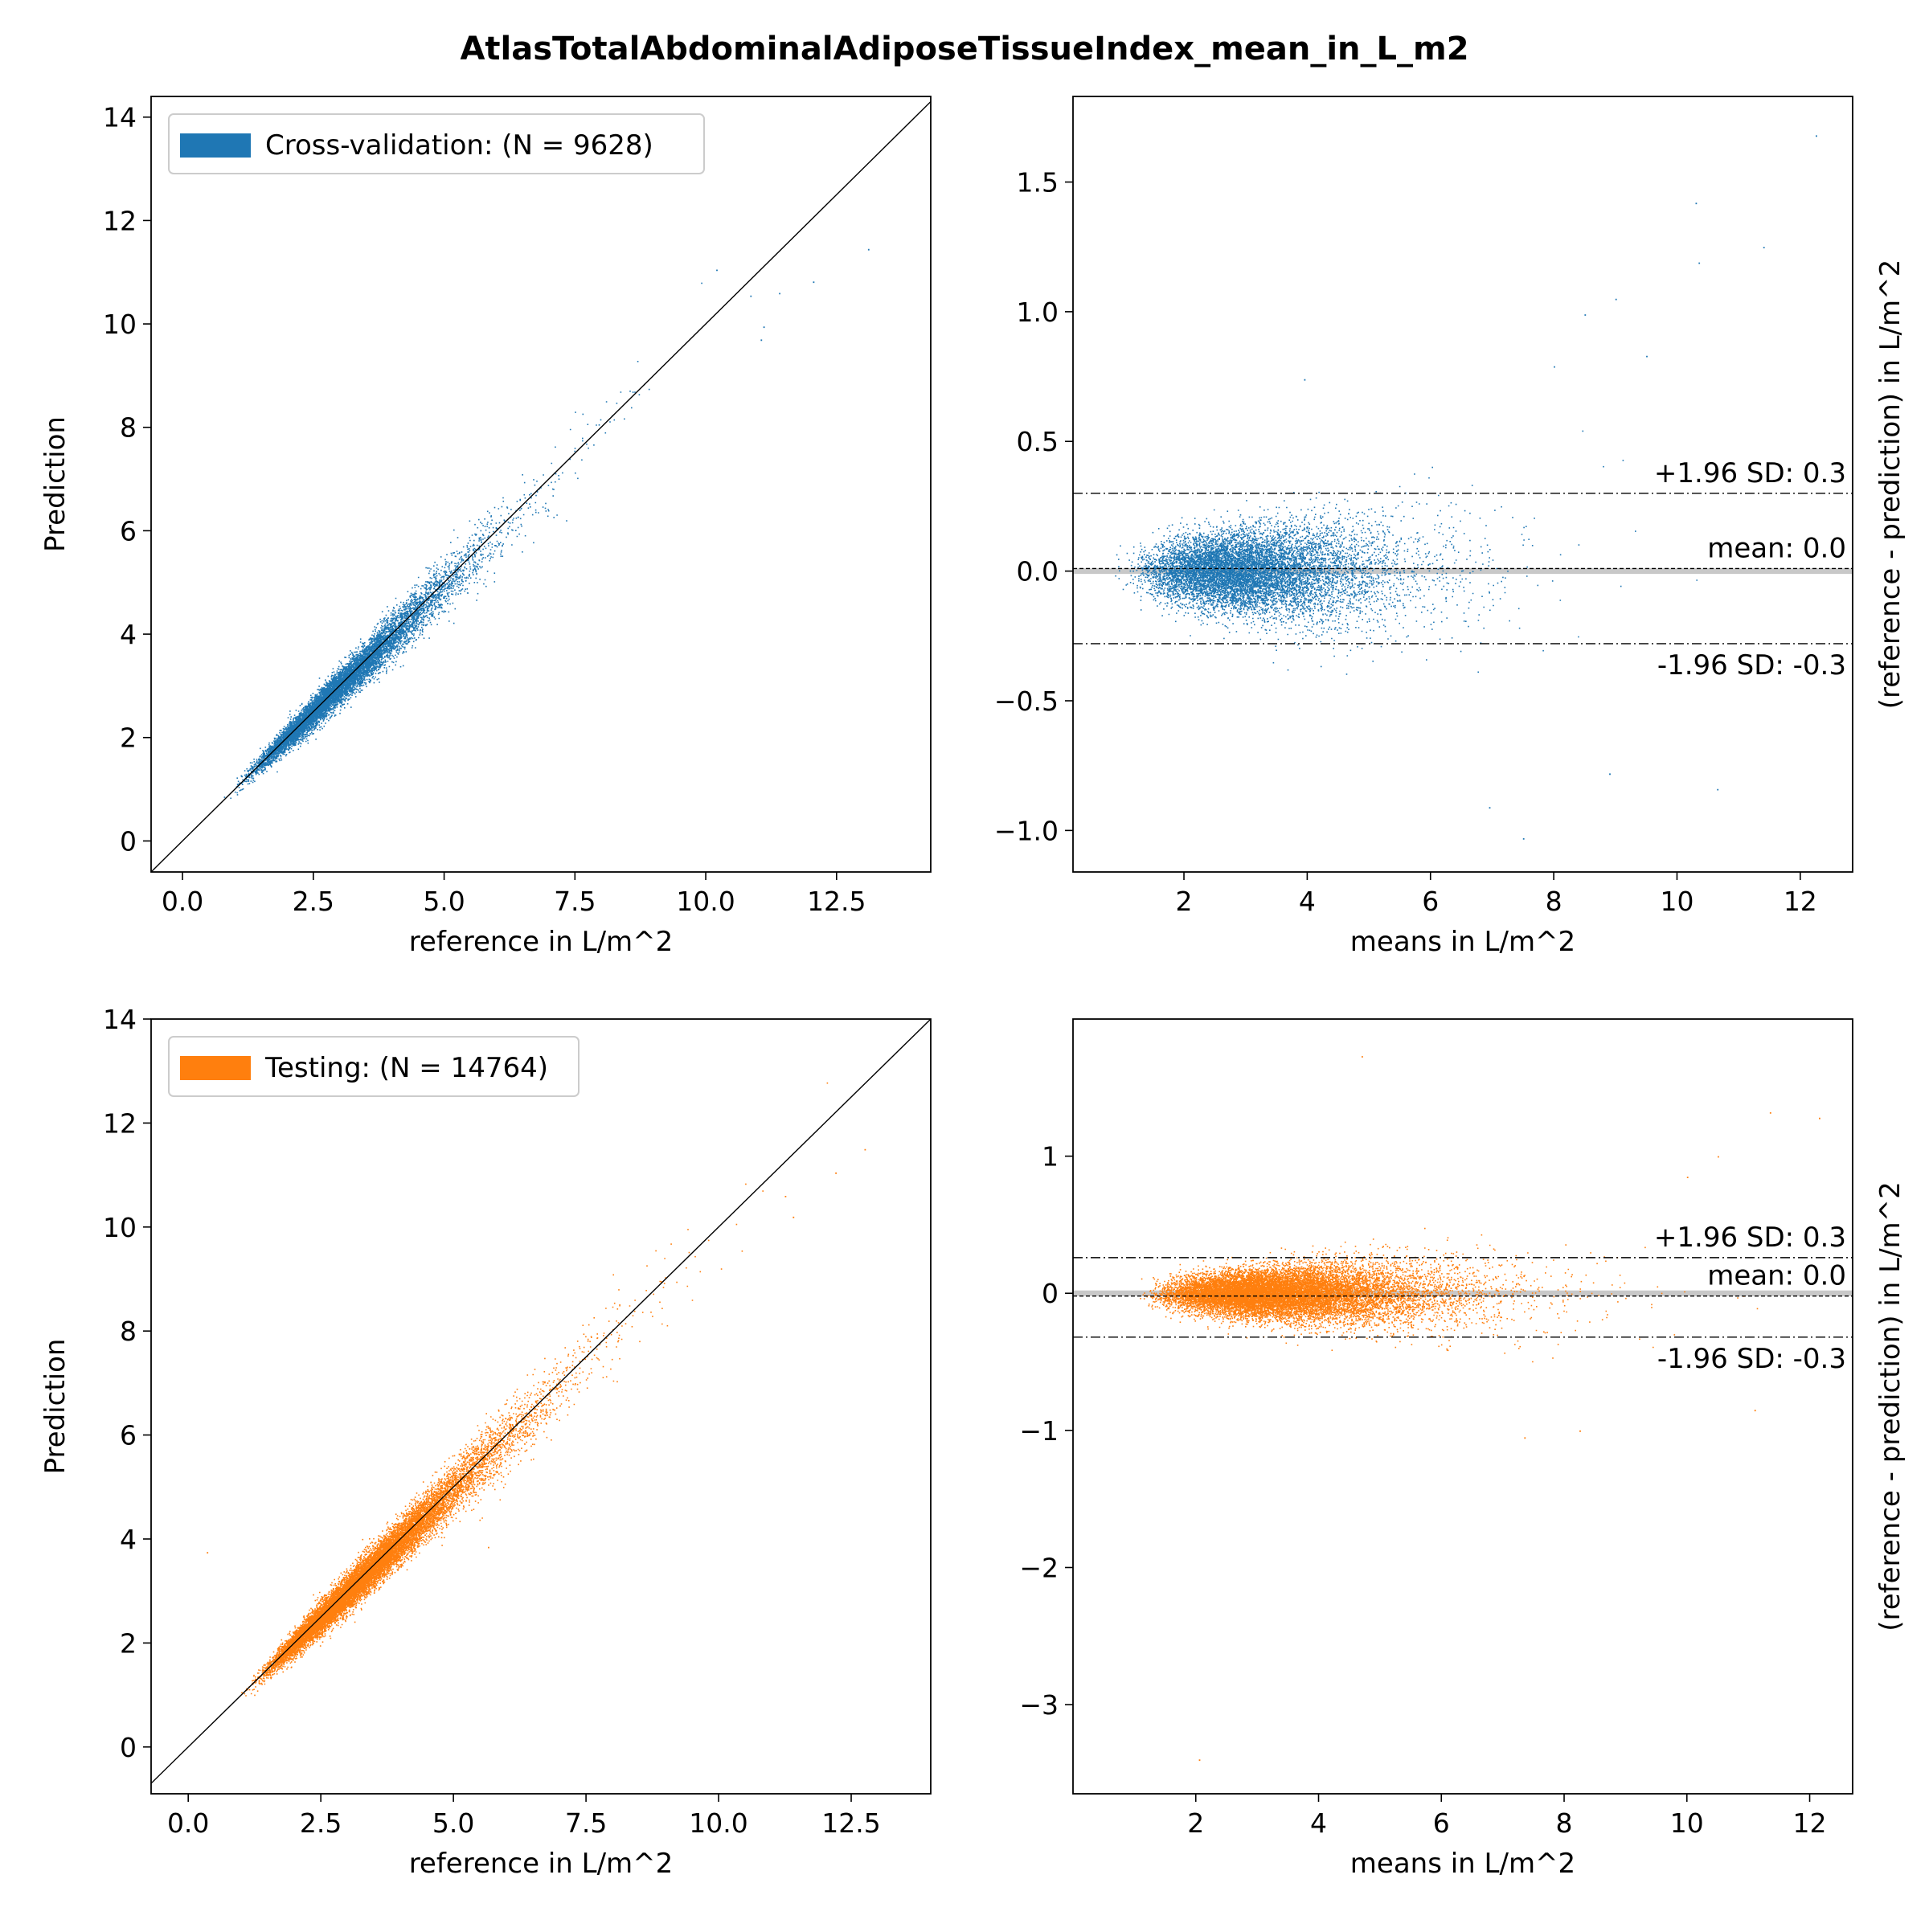 This screenshot has width=1929, height=1932. I want to click on y-tick-label: 1, so click(1050, 1157).